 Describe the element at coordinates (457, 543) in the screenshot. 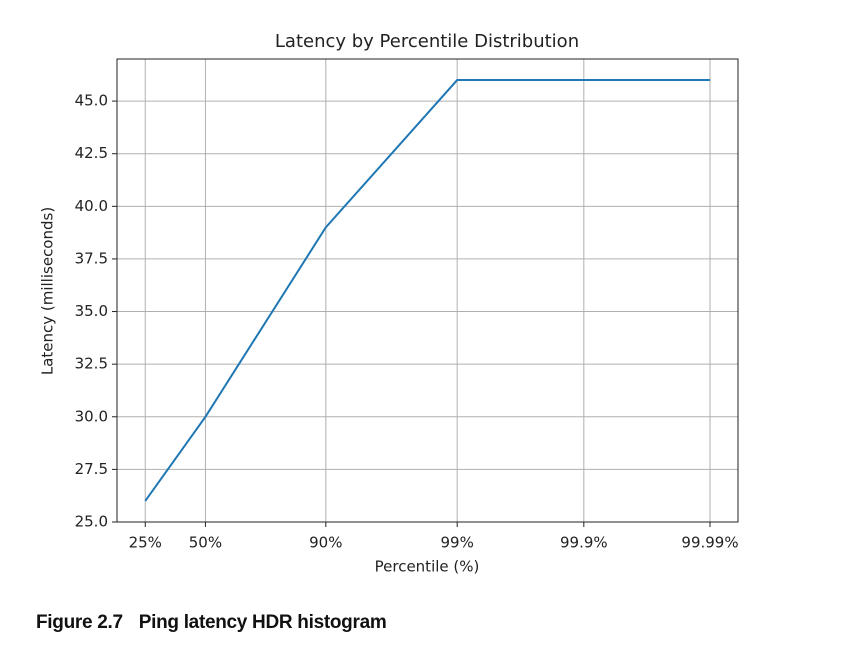

I see `x-tick-label: 99%` at that location.